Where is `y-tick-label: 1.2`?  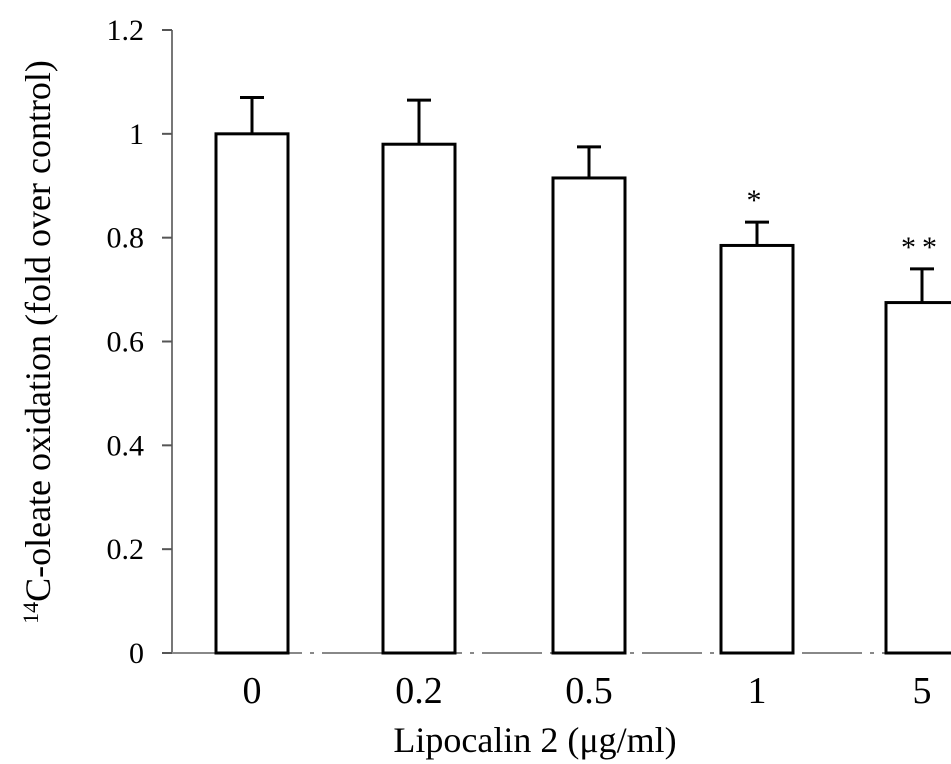
y-tick-label: 1.2 is located at coordinates (126, 30).